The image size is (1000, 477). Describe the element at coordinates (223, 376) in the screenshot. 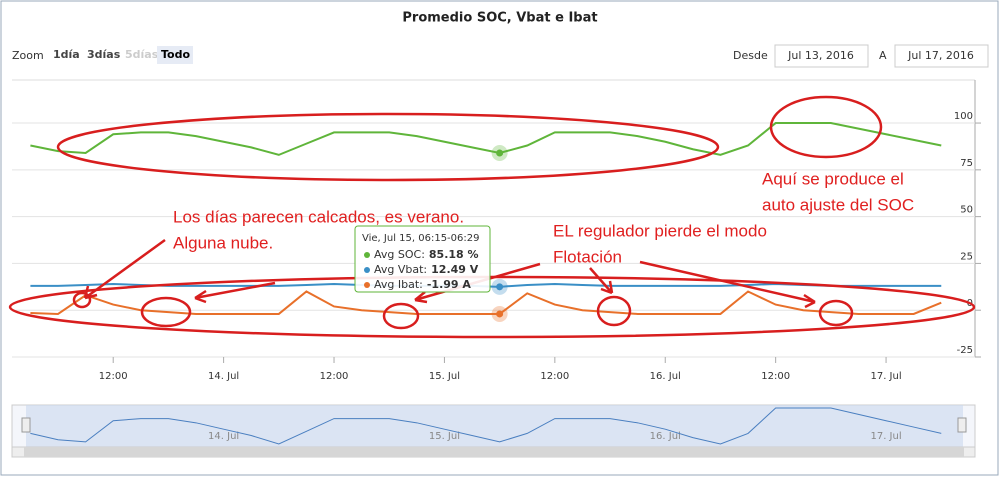

I see `x-tick-label: 14. Jul` at that location.